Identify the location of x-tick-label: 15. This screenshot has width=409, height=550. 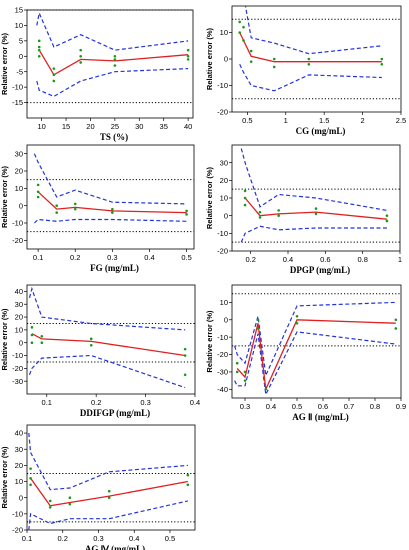
(66, 126).